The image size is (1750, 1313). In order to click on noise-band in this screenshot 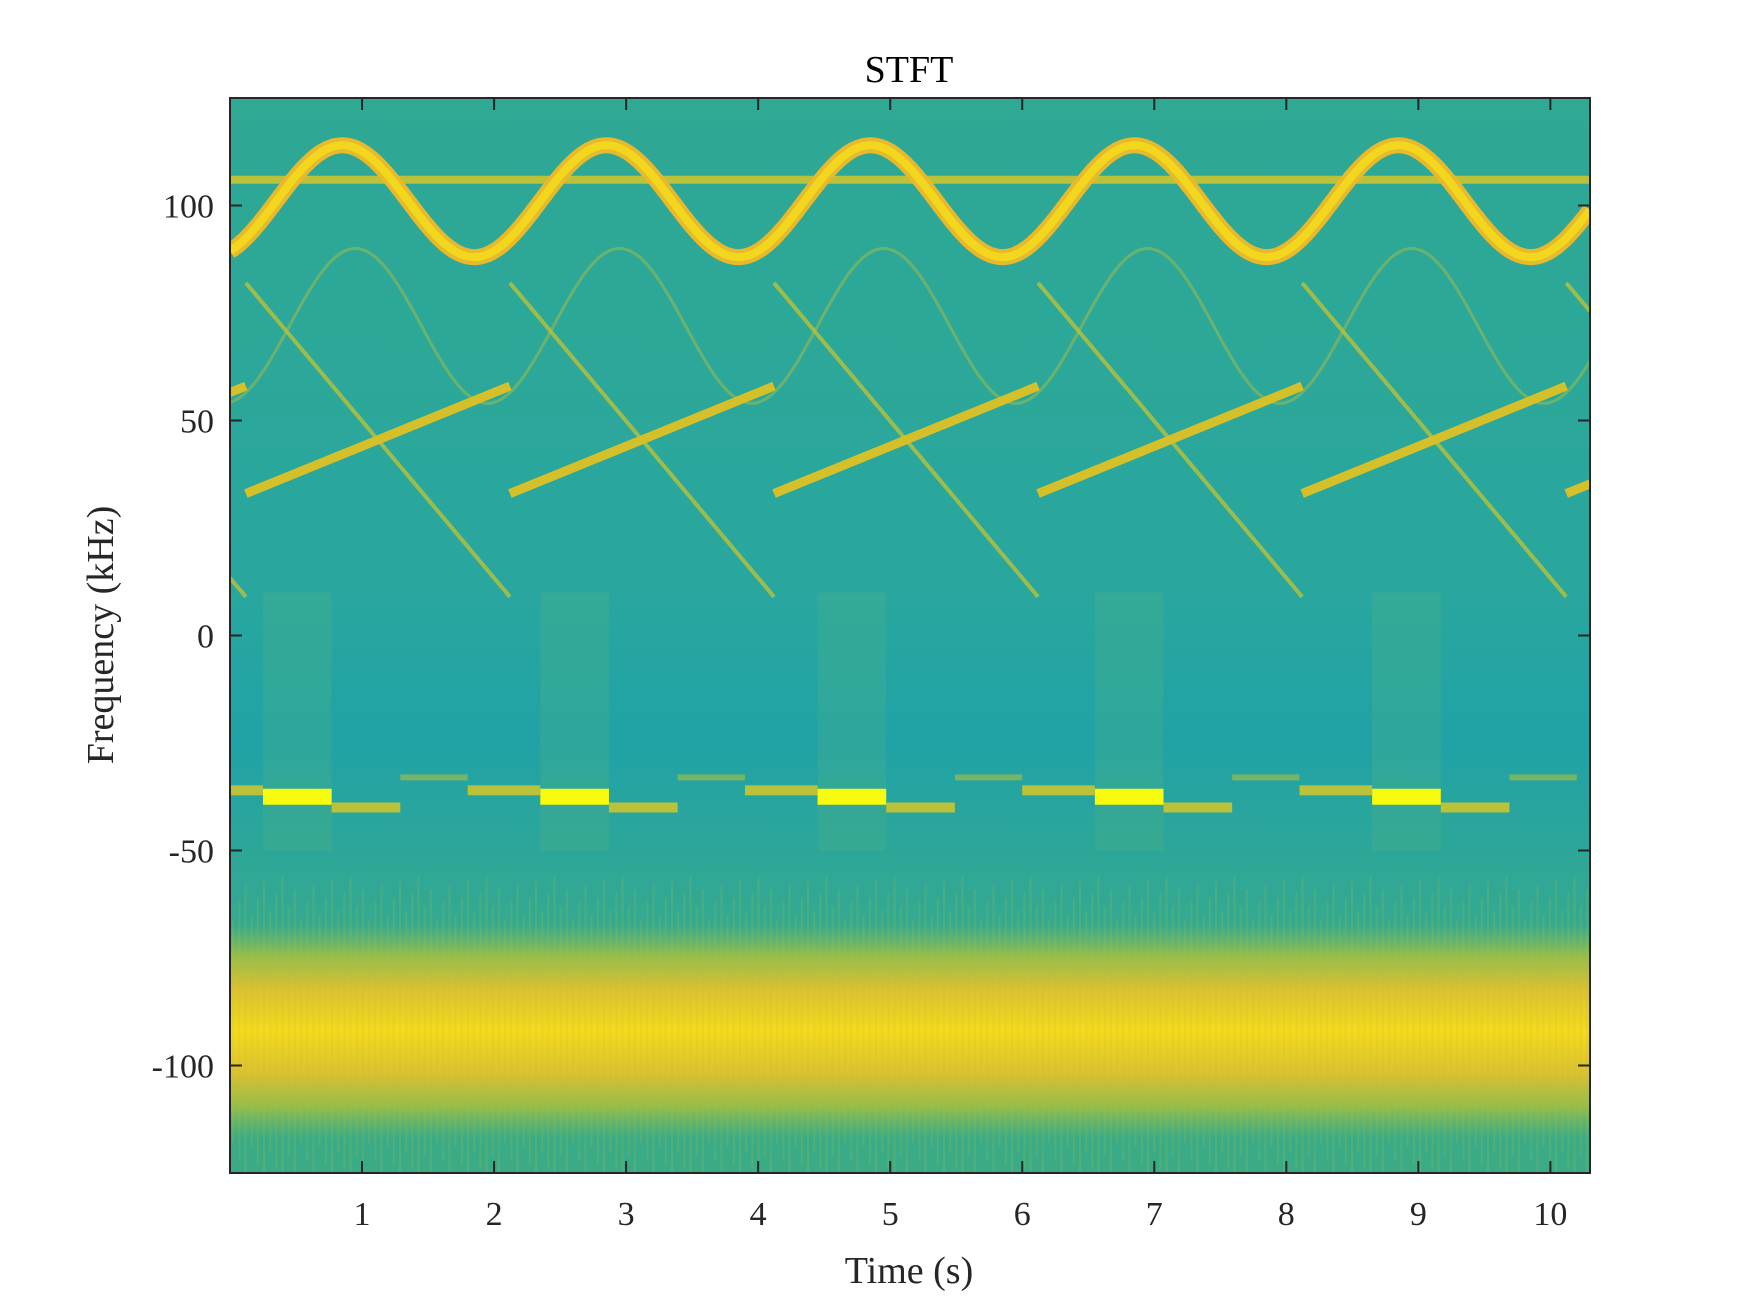, I will do `click(910, 1031)`.